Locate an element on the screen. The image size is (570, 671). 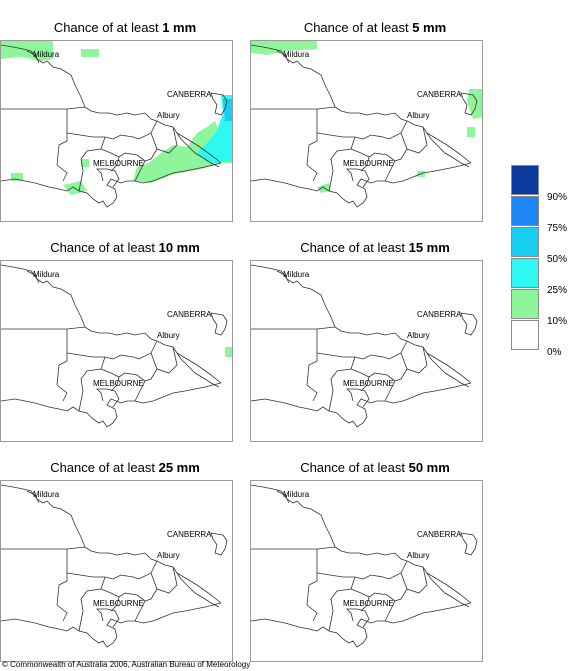
legend-label-75: 75% is located at coordinates (557, 228).